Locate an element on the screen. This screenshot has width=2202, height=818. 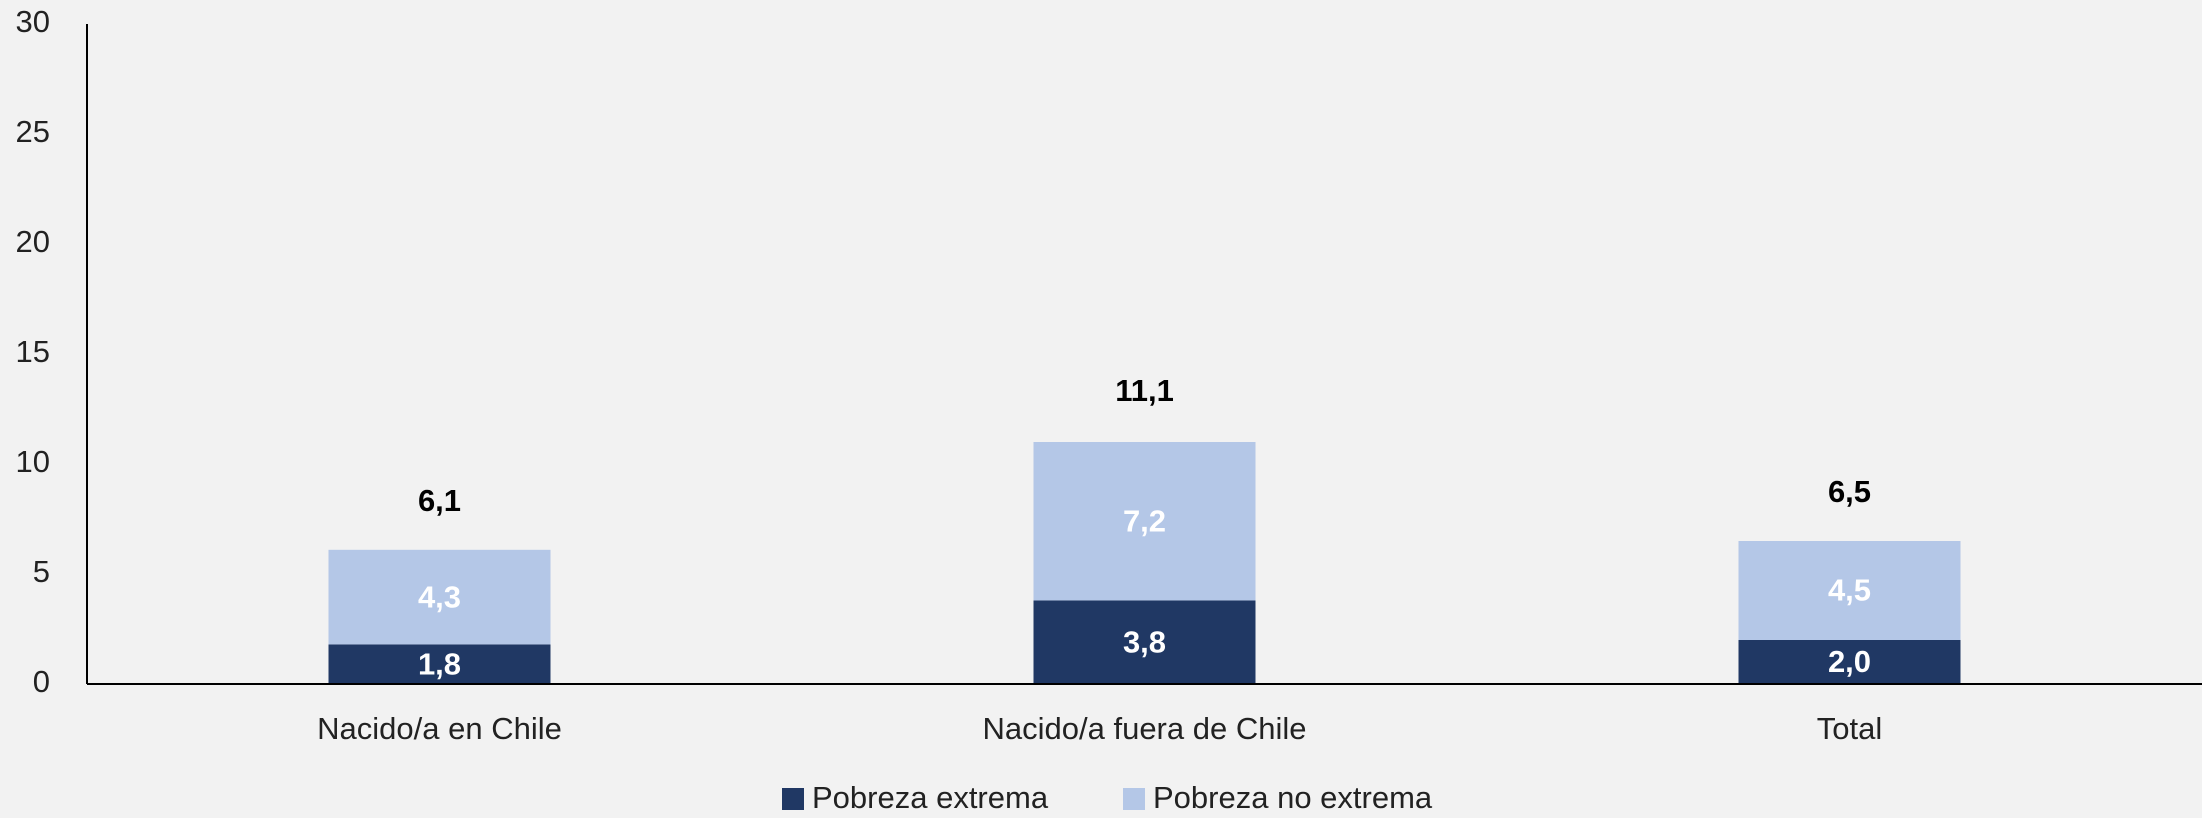
x-tick-label: Total is located at coordinates (1849, 728).